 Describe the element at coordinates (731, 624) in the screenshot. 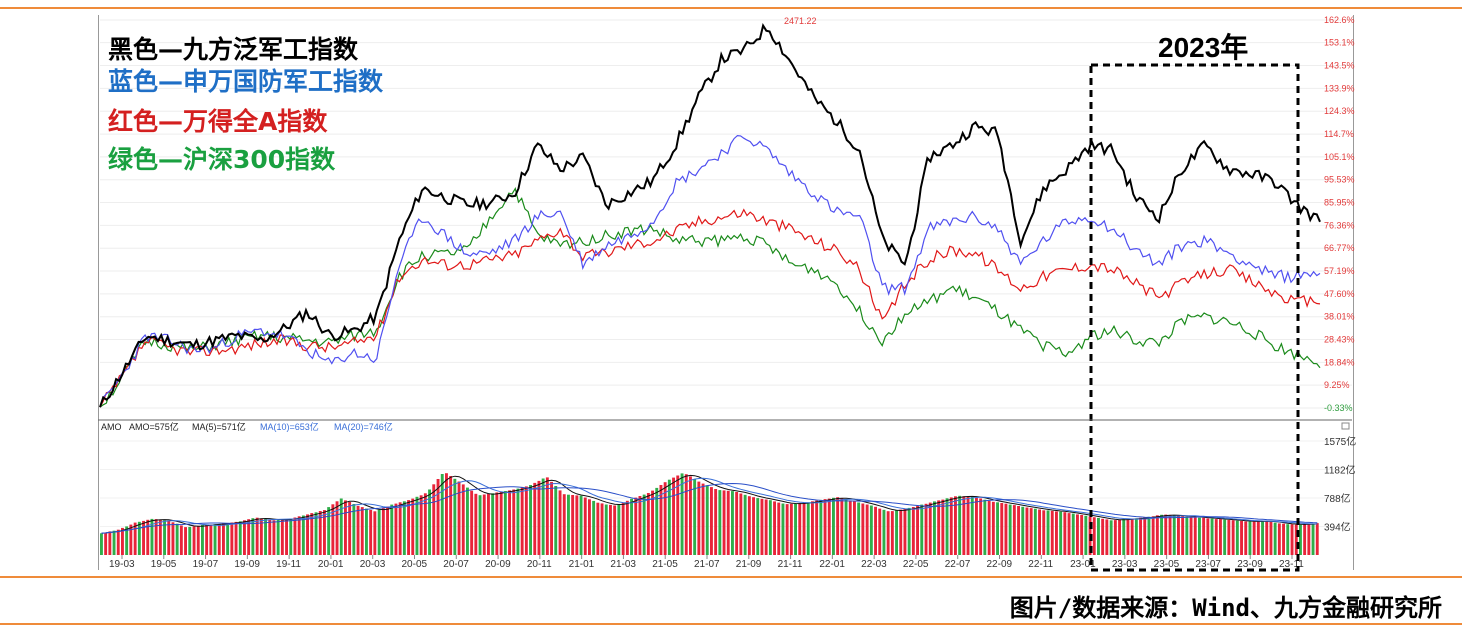

I see `bottom-rule-lower` at that location.